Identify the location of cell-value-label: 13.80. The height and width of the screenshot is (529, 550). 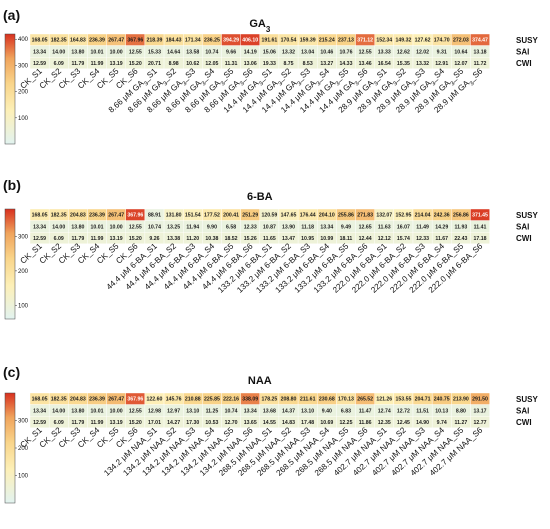
(77, 52).